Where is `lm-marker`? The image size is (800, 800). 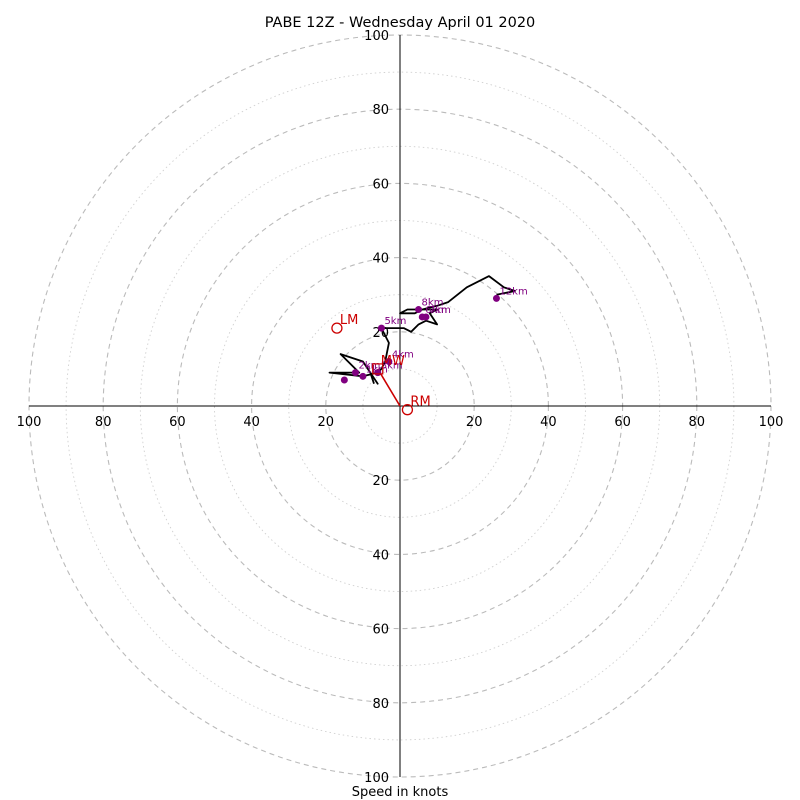
lm-marker is located at coordinates (337, 328).